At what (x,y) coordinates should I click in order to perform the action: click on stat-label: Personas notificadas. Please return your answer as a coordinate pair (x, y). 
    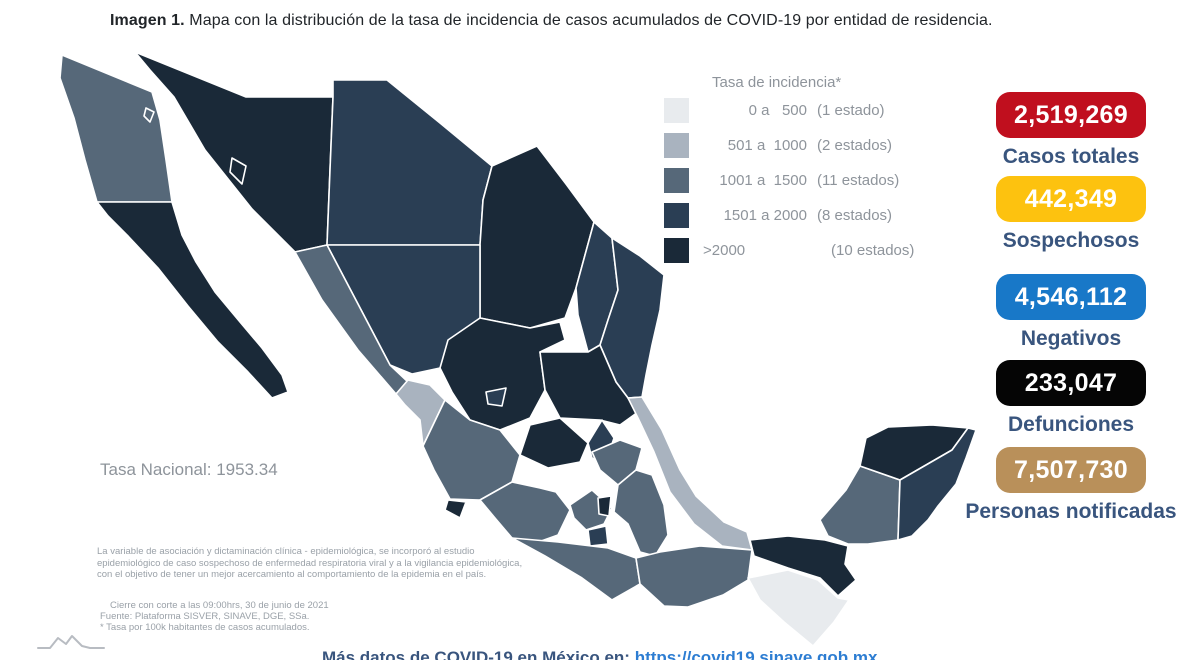
    Looking at the image, I should click on (1071, 511).